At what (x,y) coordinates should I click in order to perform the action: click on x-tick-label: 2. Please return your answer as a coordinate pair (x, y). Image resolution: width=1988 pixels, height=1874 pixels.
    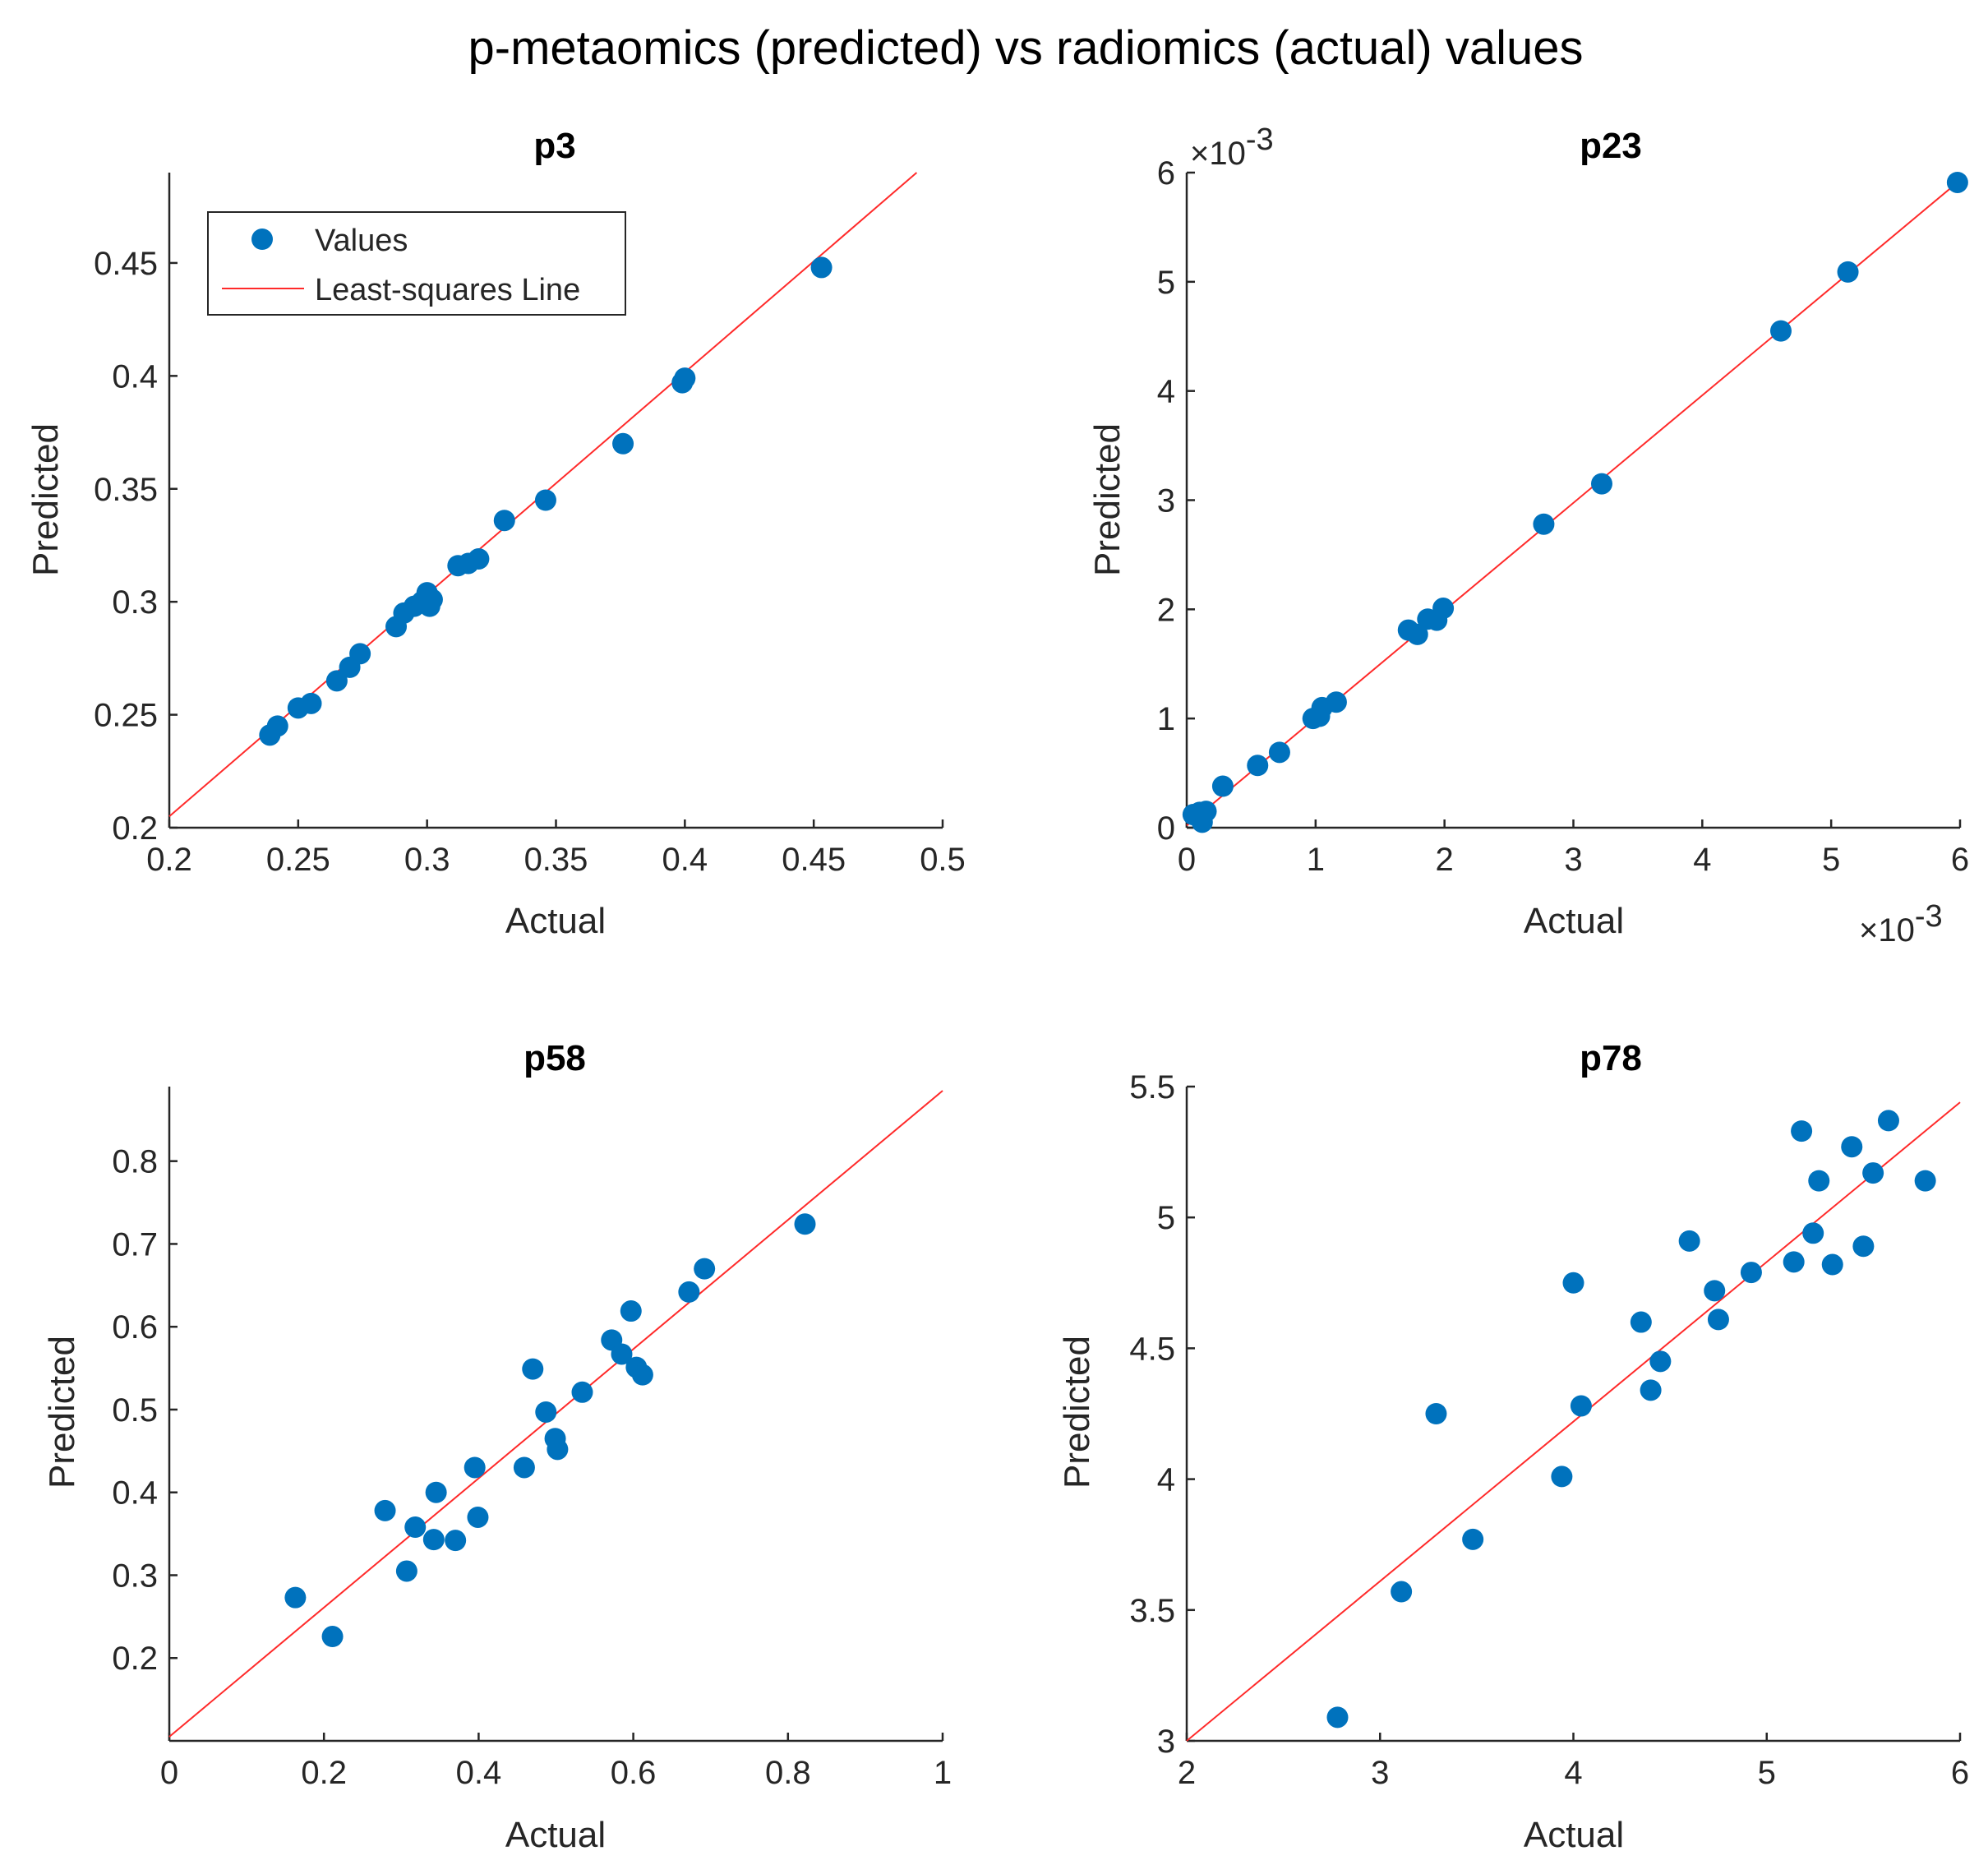
    Looking at the image, I should click on (1187, 1773).